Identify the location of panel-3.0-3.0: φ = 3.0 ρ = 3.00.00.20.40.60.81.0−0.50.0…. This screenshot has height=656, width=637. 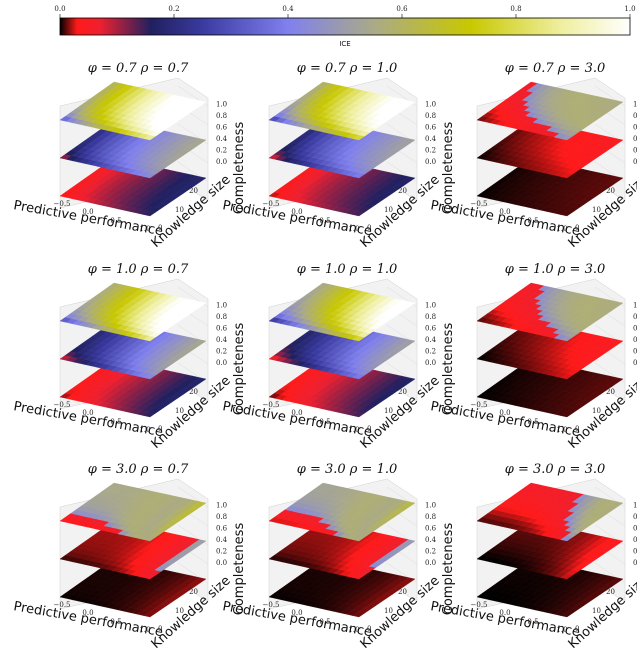
(533, 557).